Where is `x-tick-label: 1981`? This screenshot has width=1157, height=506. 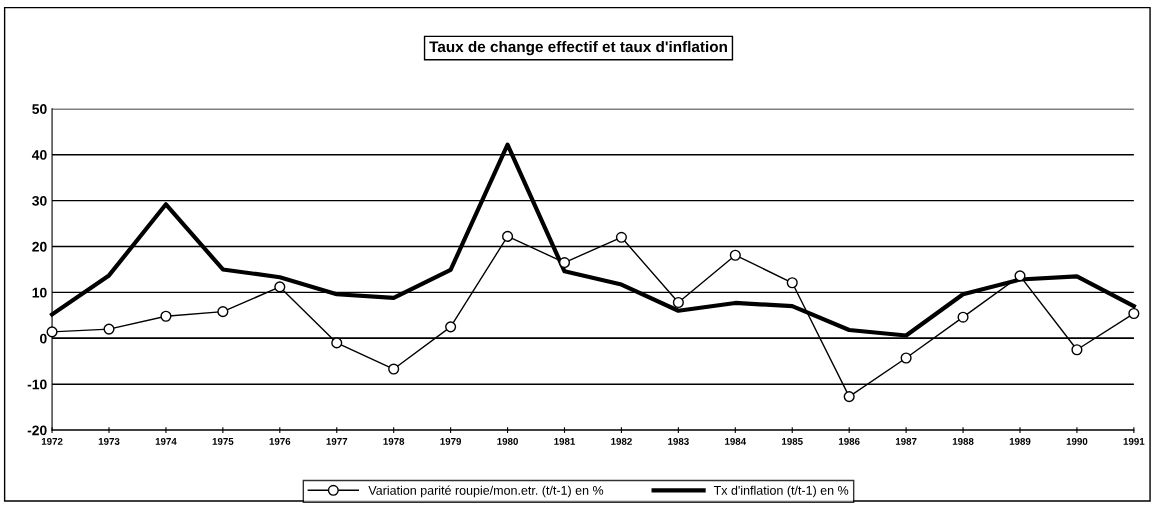
x-tick-label: 1981 is located at coordinates (565, 441).